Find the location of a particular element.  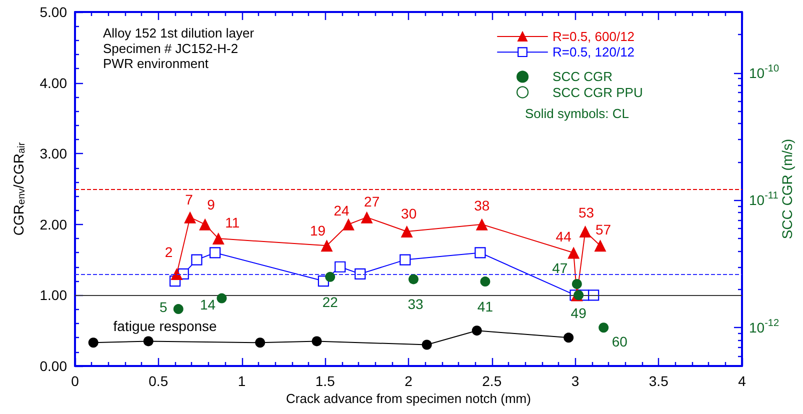

annotation: 44 is located at coordinates (564, 236).